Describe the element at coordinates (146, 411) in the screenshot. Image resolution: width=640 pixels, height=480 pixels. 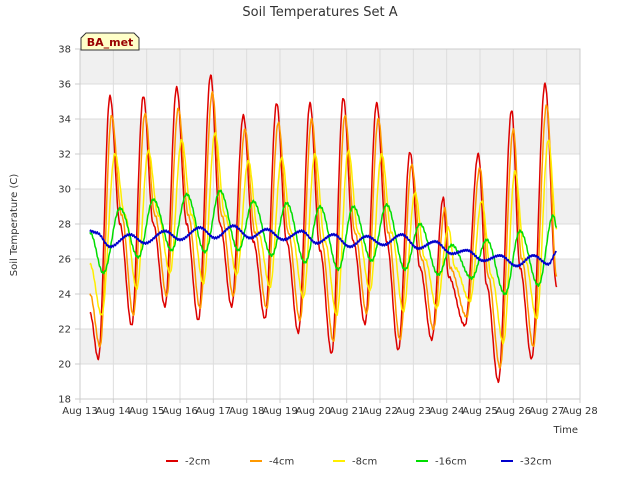
I see `x-tick-label: Aug 15` at that location.